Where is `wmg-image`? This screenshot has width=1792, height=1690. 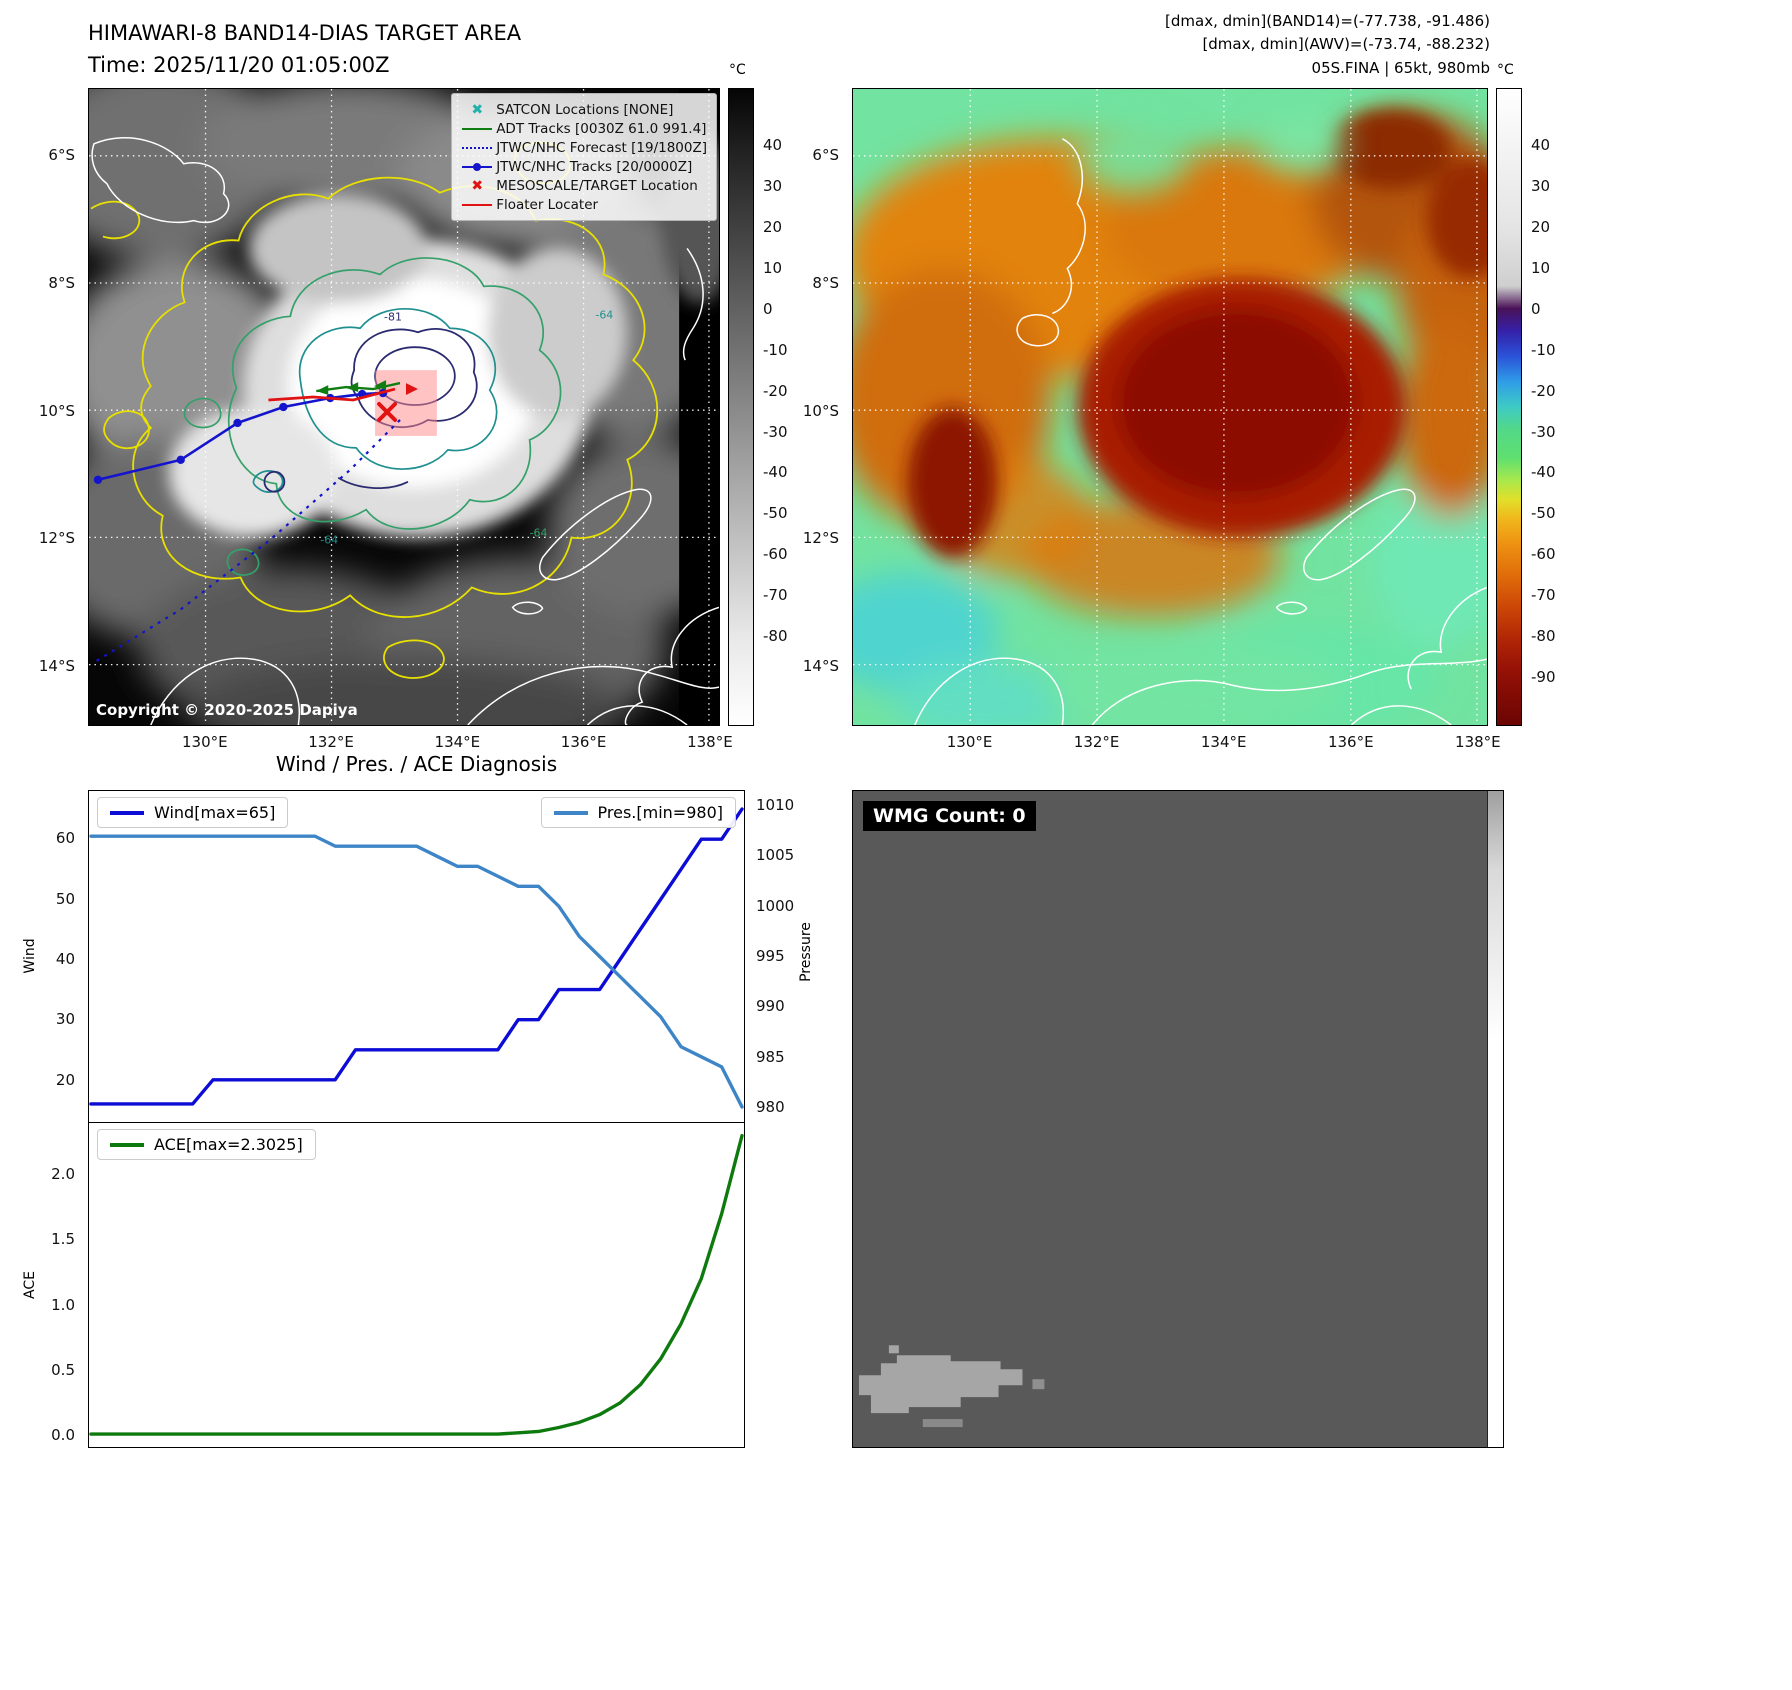
wmg-image is located at coordinates (1178, 1119).